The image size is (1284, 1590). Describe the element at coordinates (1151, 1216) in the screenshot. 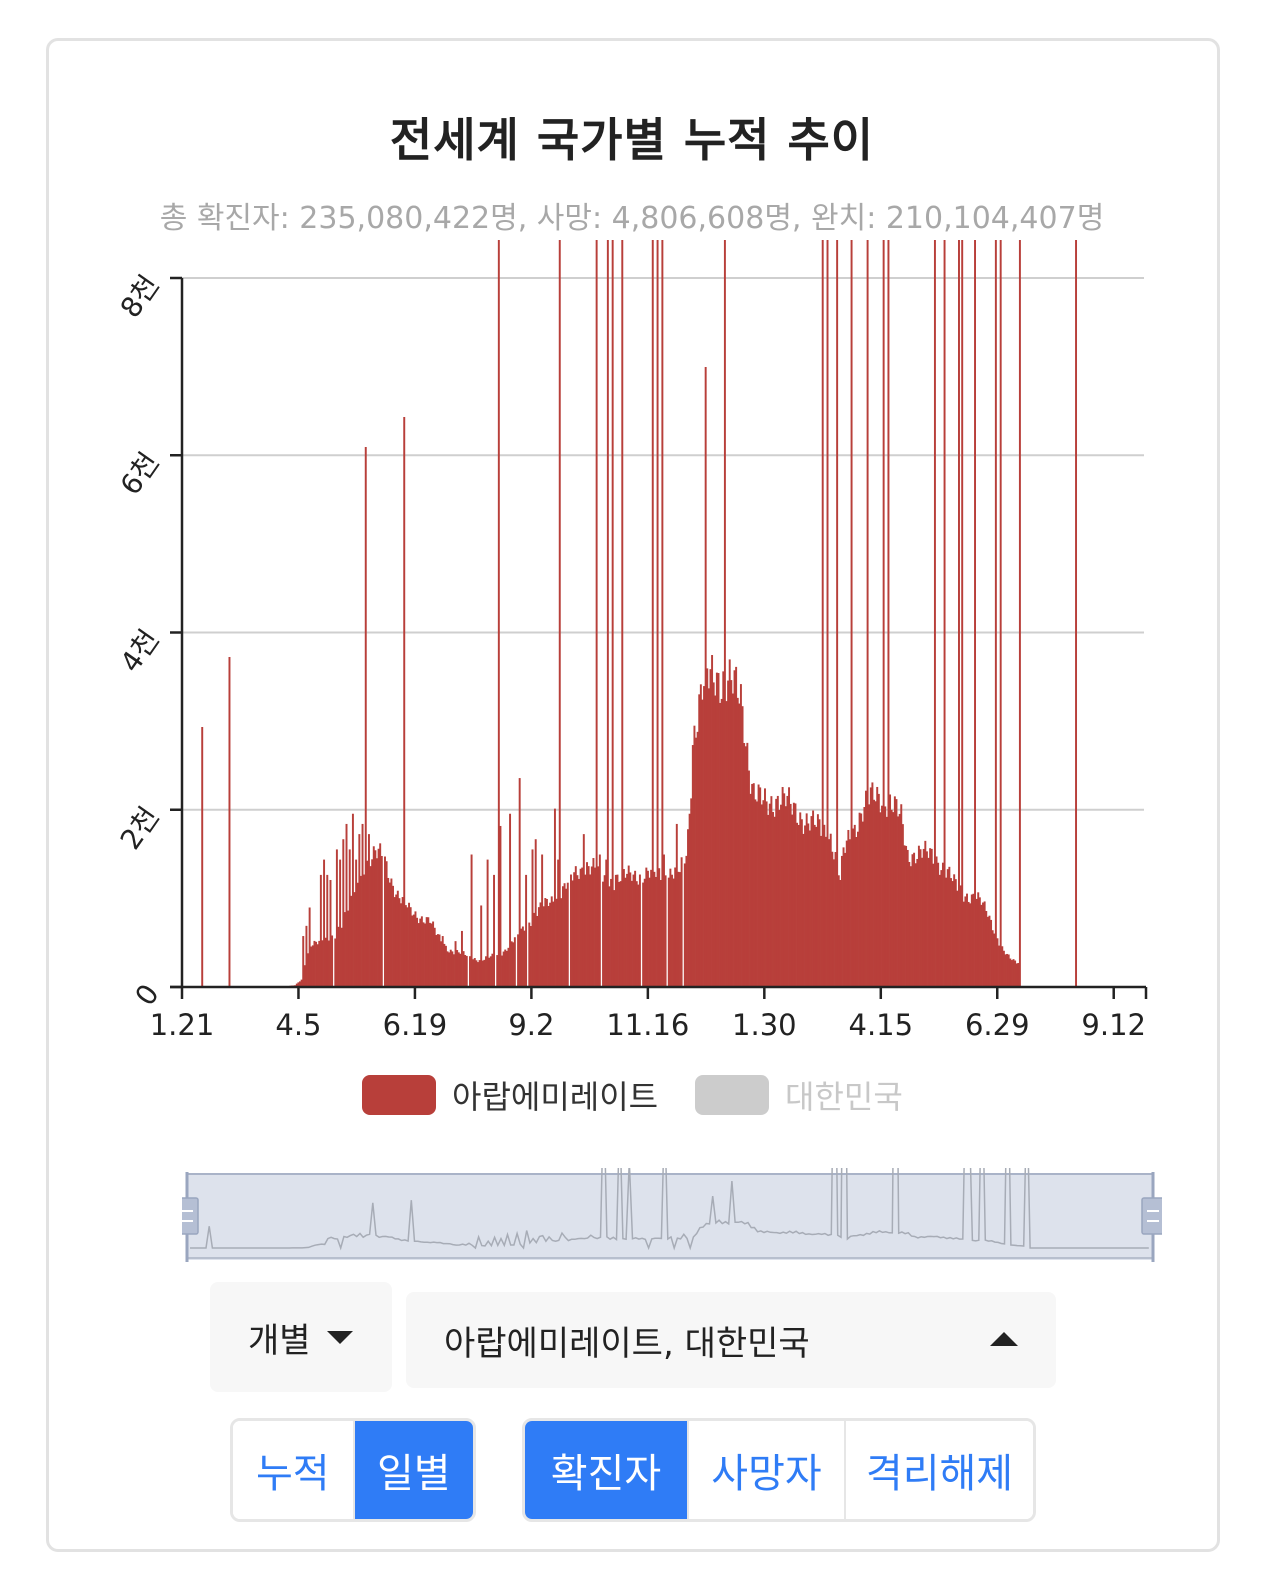

I see `navigator-right-handle` at that location.